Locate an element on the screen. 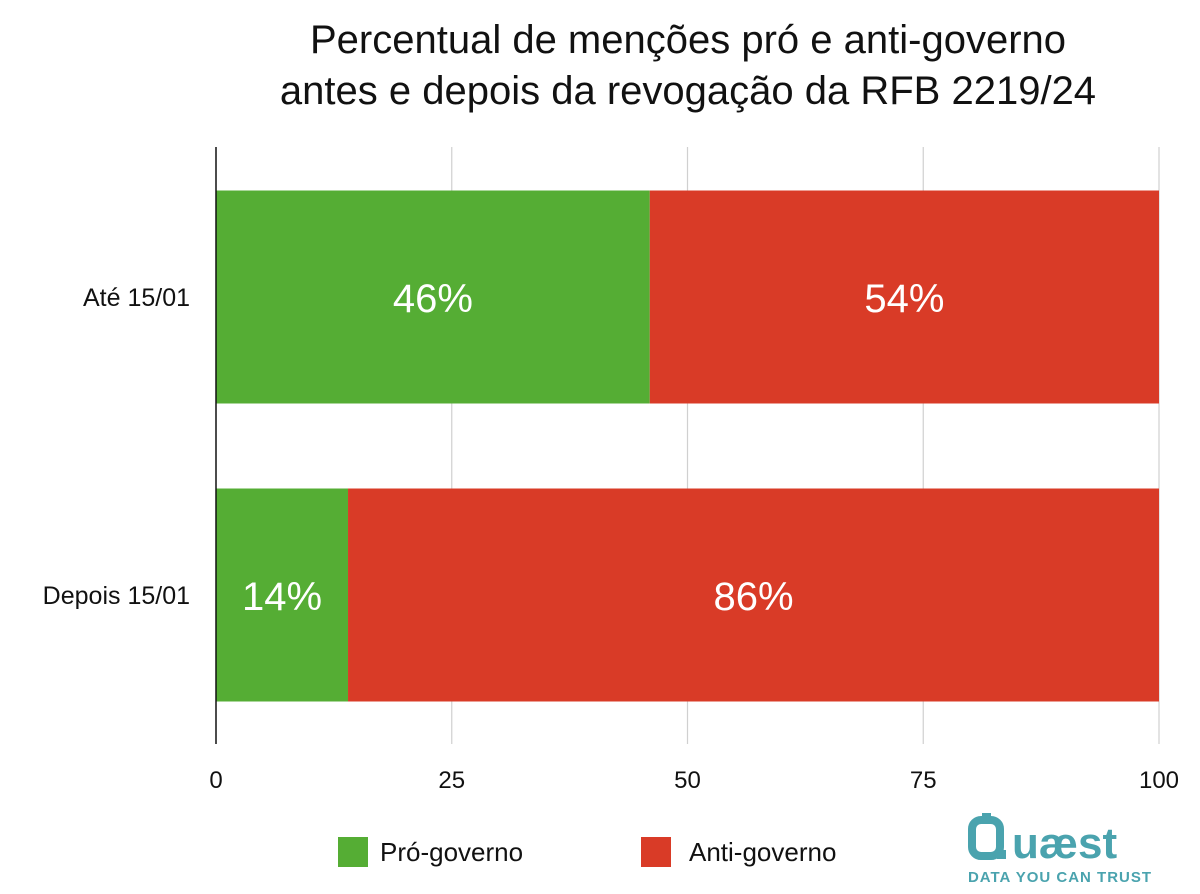 The image size is (1200, 894). data-label: 86% is located at coordinates (753, 597).